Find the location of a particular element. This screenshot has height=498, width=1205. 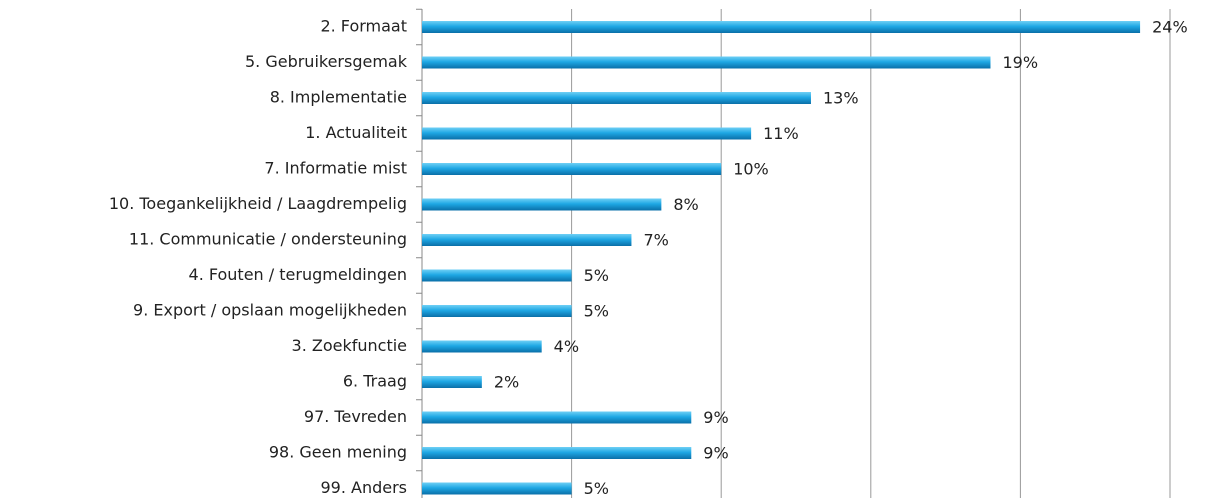

y-tick-label: 6. Traag is located at coordinates (375, 381).